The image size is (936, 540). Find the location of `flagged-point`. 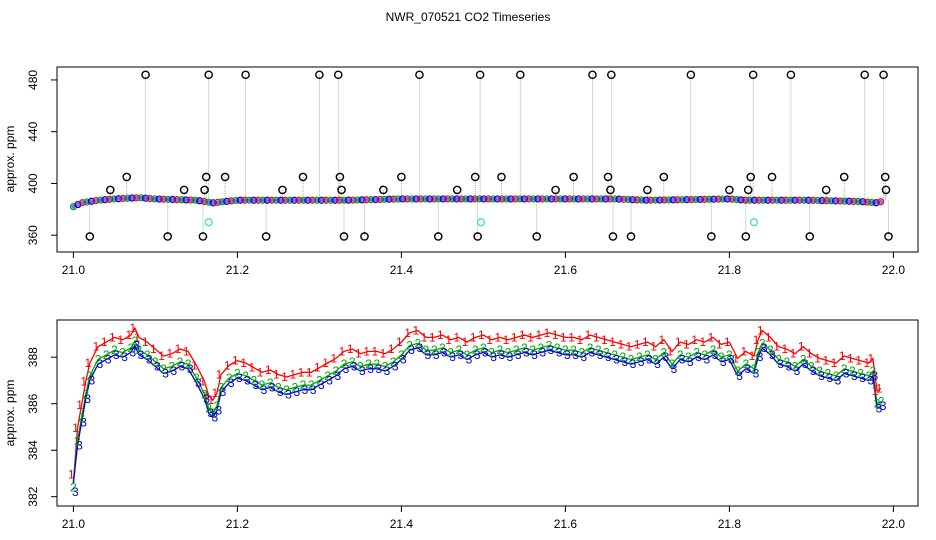

flagged-point is located at coordinates (481, 222).